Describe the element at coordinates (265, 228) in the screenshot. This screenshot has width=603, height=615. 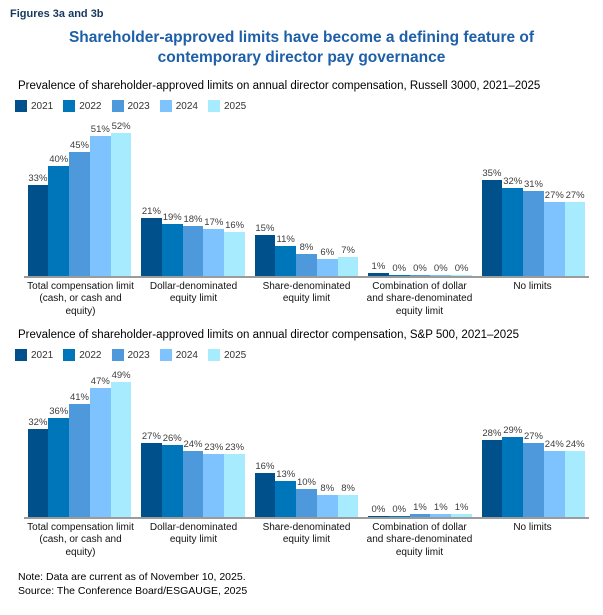
I see `bar-value-label: 15%` at that location.